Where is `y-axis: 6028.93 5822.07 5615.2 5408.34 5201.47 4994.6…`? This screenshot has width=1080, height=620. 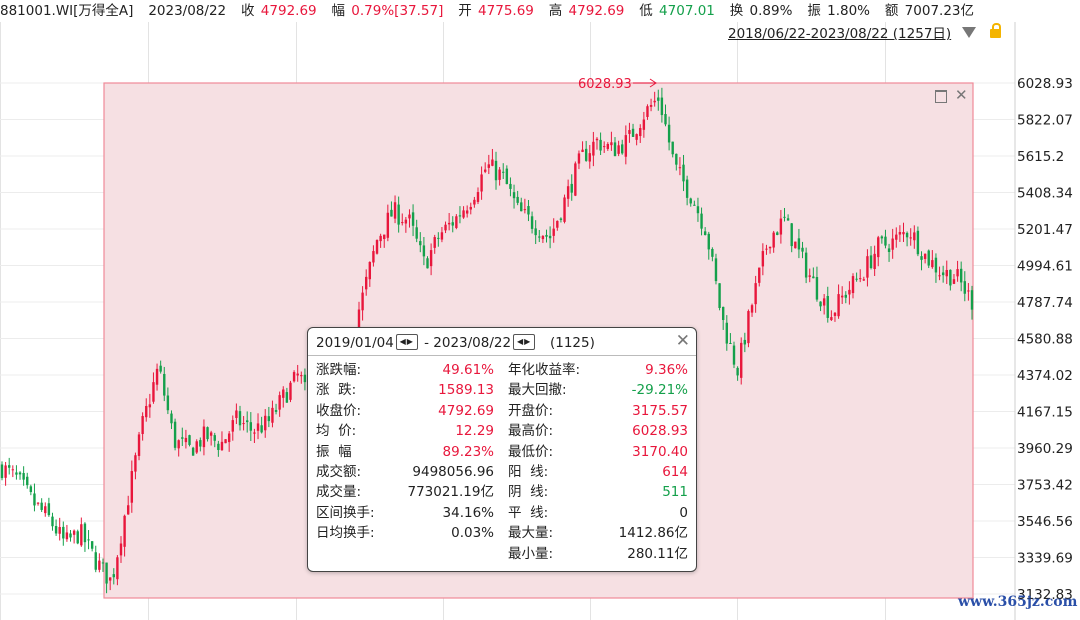
y-axis: 6028.93 5822.07 5615.2 5408.34 5201.47 4994.6… is located at coordinates (1045, 339).